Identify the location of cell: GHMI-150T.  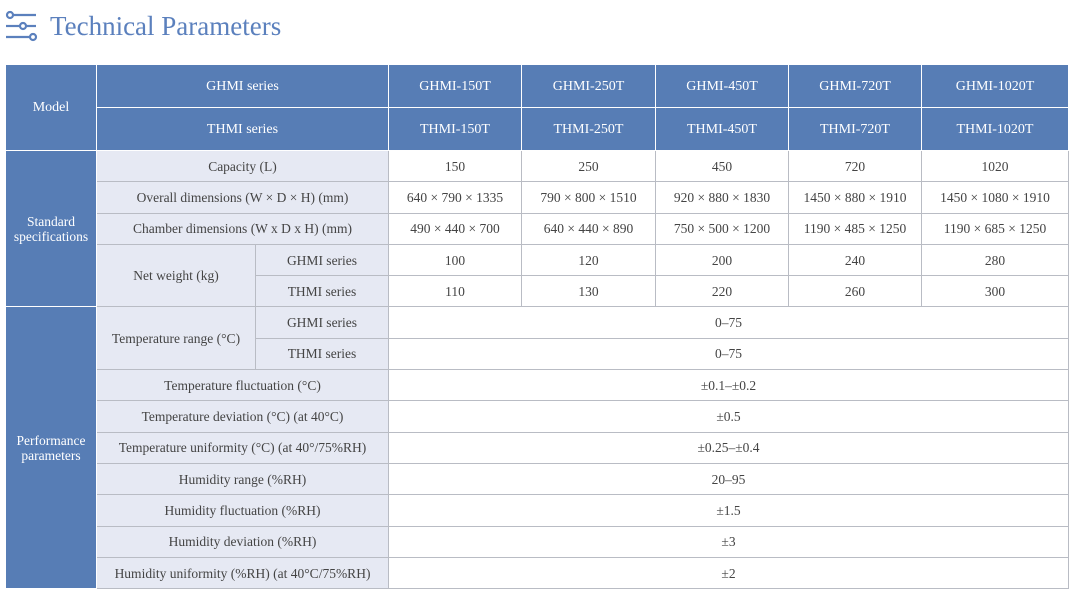
(455, 86).